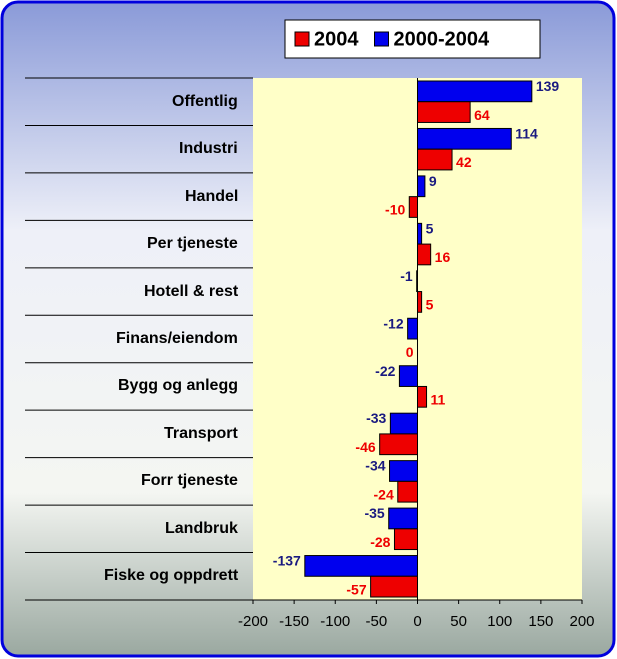  What do you see at coordinates (384, 494) in the screenshot?
I see `value-label: -24` at bounding box center [384, 494].